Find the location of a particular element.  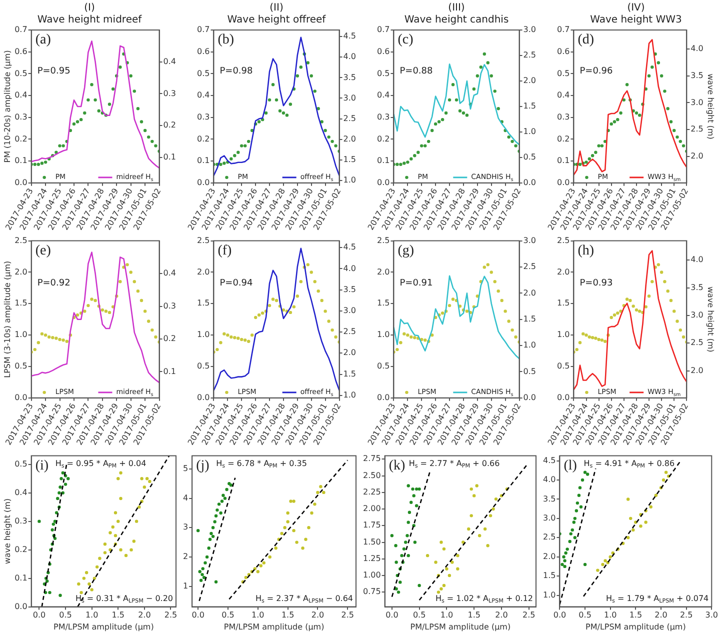

y-tick-label: 2.25 is located at coordinates (372, 491).